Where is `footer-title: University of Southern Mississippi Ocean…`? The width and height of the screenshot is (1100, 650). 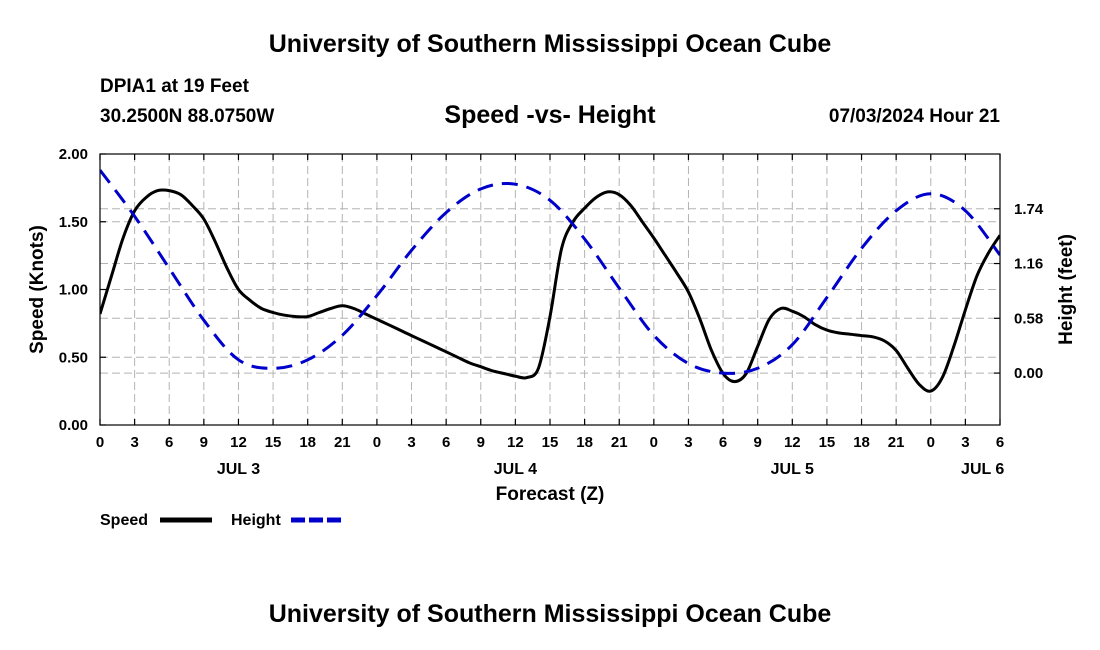 footer-title: University of Southern Mississippi Ocean… is located at coordinates (550, 614).